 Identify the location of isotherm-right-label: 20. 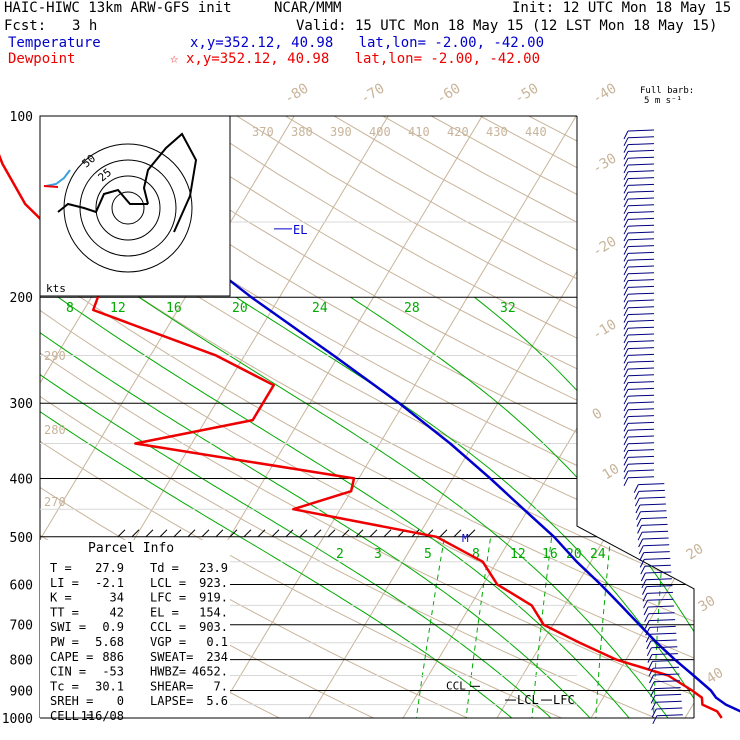
(695, 552).